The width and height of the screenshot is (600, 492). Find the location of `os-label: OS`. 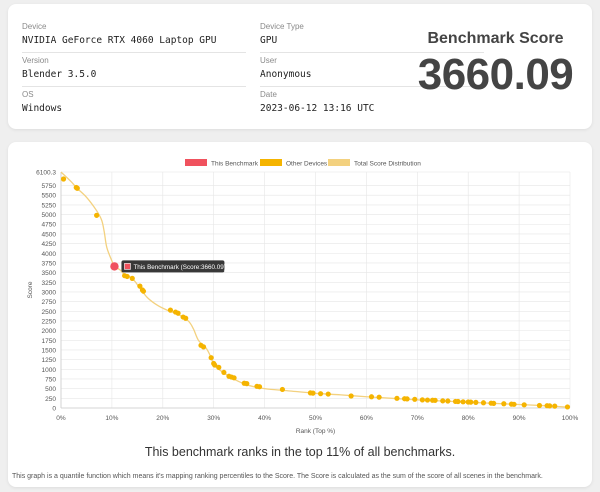

os-label: OS is located at coordinates (28, 94).